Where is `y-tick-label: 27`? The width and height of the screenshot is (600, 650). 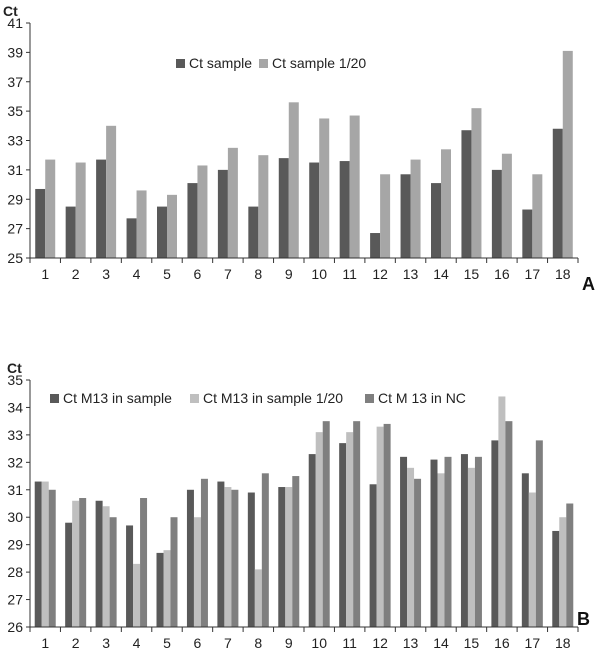 y-tick-label: 27 is located at coordinates (15, 229).